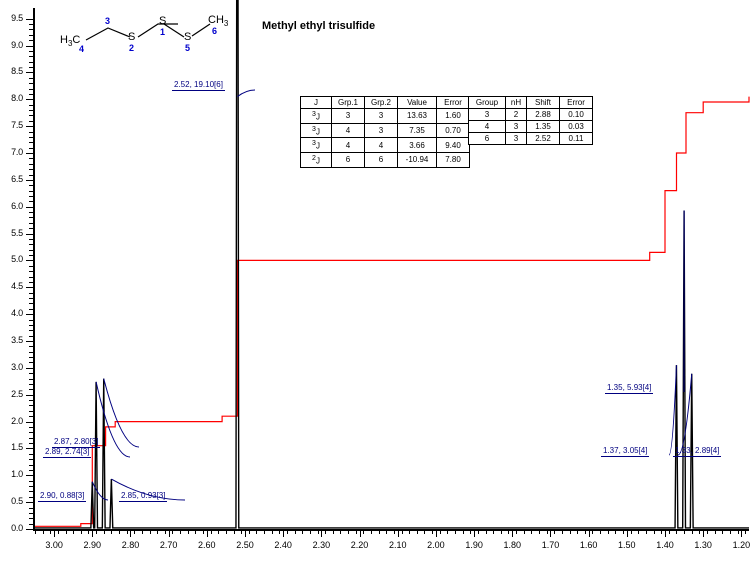  I want to click on table-row: 3J 4 3 7.35 0.70, so click(385, 130).